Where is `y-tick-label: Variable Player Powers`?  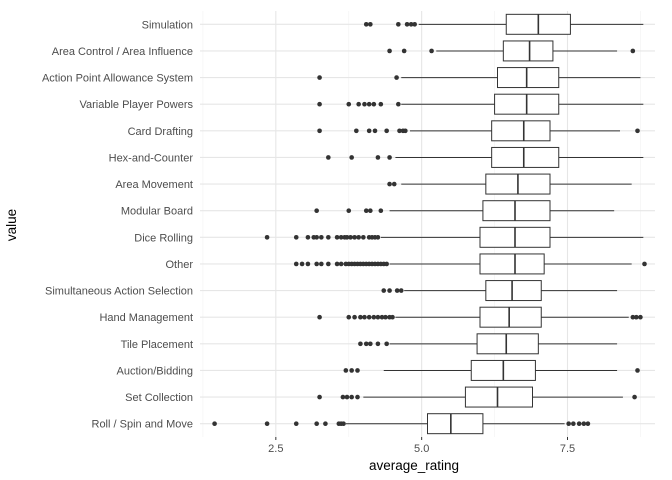 y-tick-label: Variable Player Powers is located at coordinates (136, 105).